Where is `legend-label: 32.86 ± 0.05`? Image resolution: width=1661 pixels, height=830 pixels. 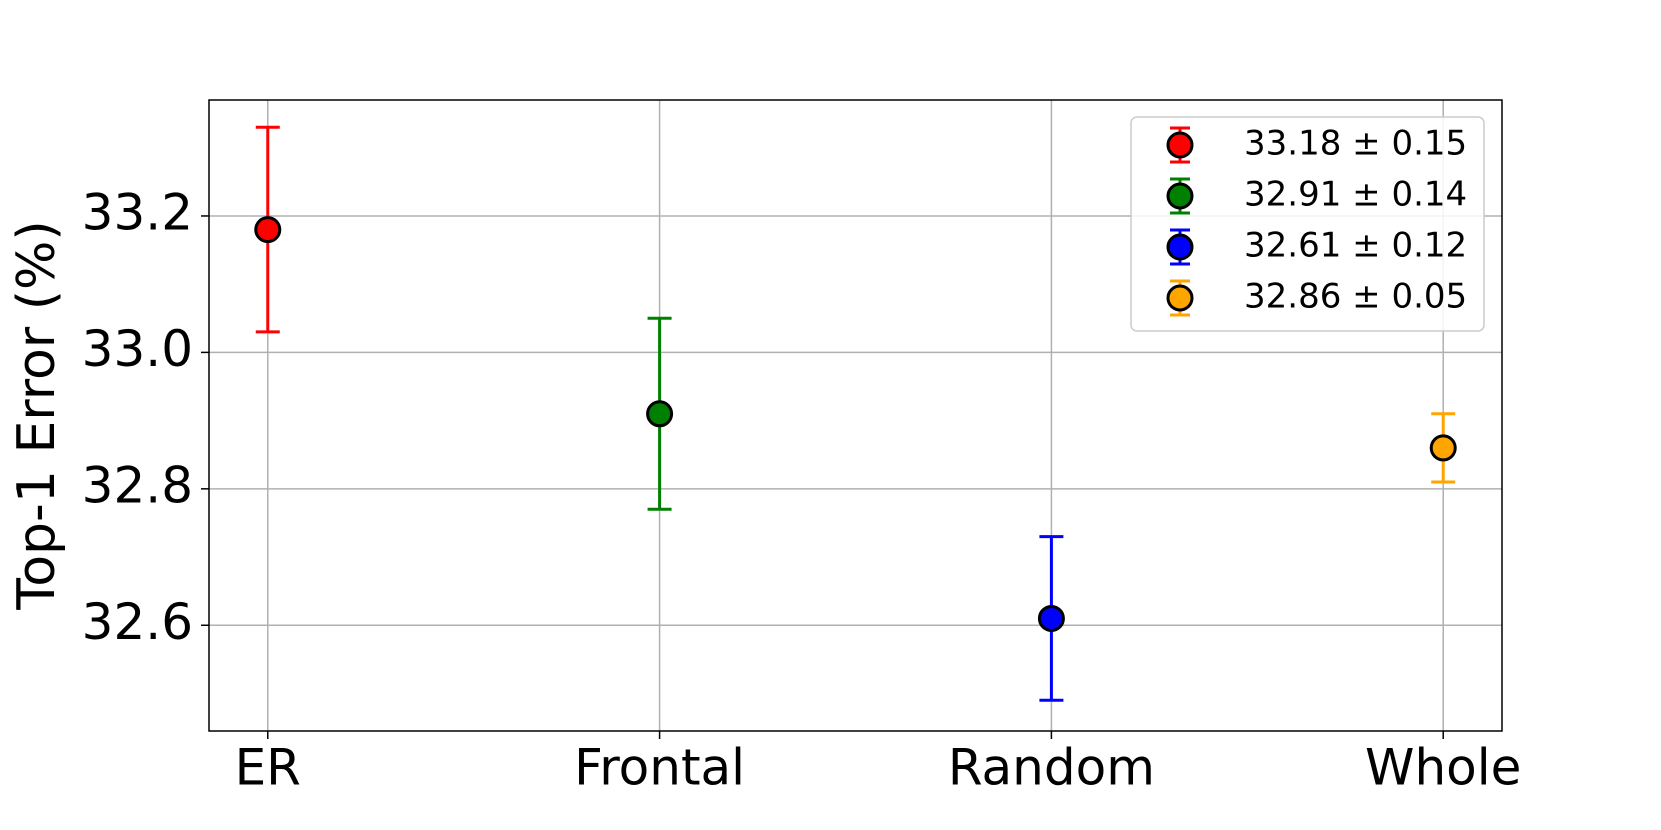 legend-label: 32.86 ± 0.05 is located at coordinates (1355, 297).